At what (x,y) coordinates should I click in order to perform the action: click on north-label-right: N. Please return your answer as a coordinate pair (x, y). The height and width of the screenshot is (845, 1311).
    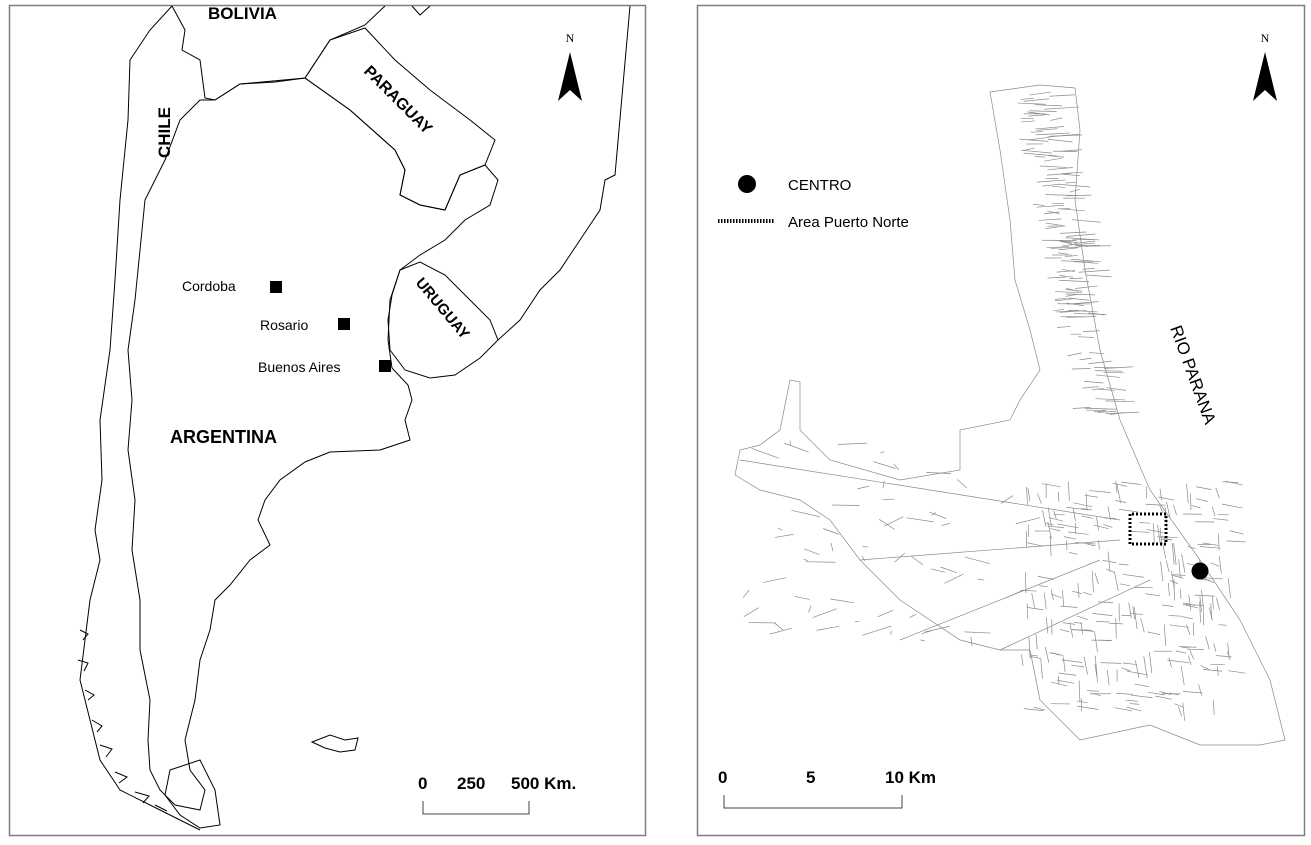
    Looking at the image, I should click on (1265, 38).